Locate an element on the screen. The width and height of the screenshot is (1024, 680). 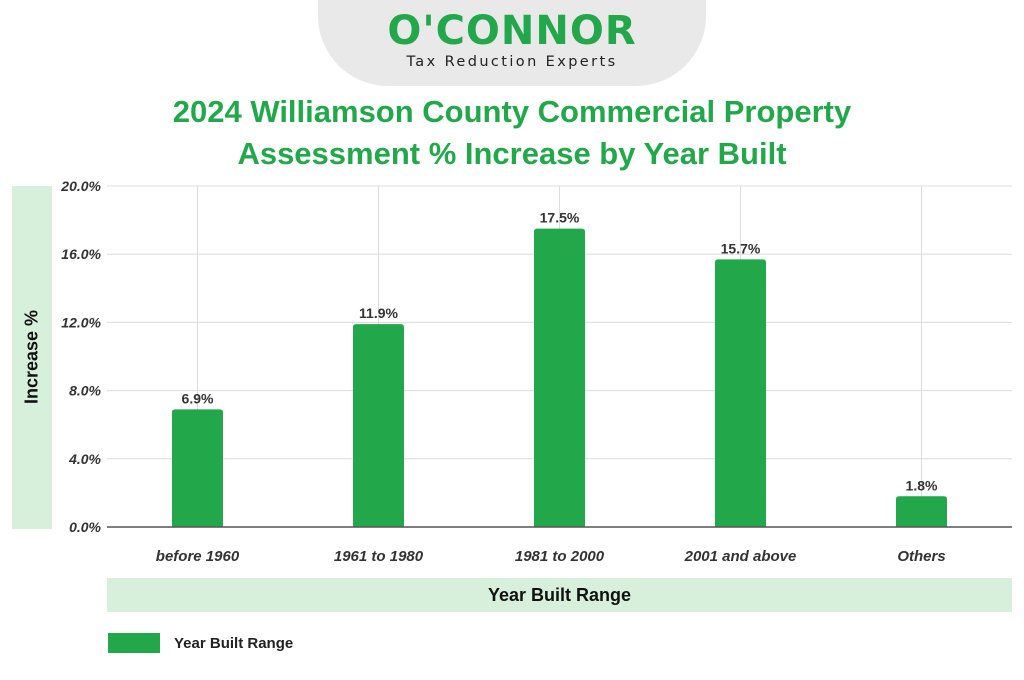
y-tick-label: 16.0% is located at coordinates (81, 254).